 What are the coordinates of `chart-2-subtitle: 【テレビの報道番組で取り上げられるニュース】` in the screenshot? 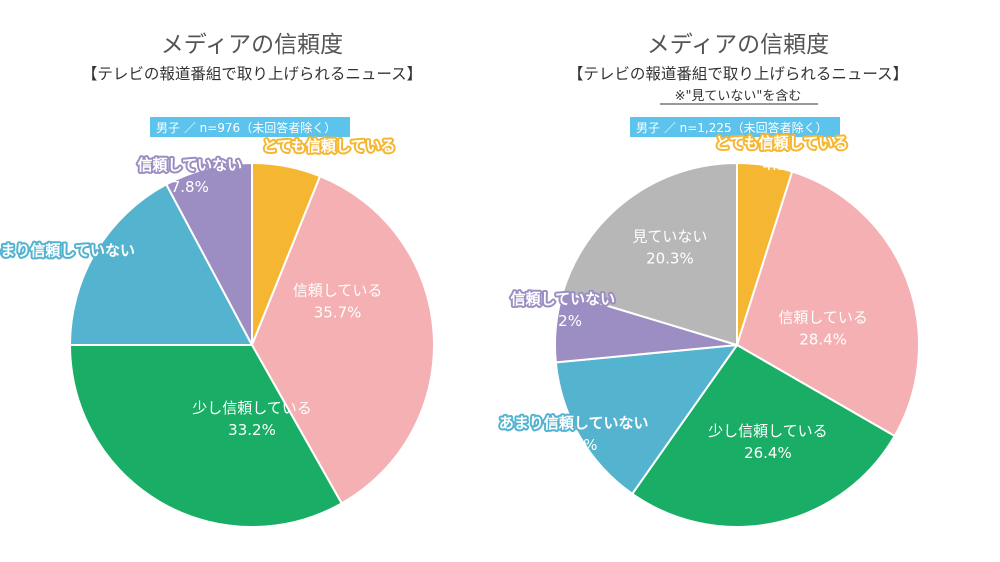 It's located at (738, 74).